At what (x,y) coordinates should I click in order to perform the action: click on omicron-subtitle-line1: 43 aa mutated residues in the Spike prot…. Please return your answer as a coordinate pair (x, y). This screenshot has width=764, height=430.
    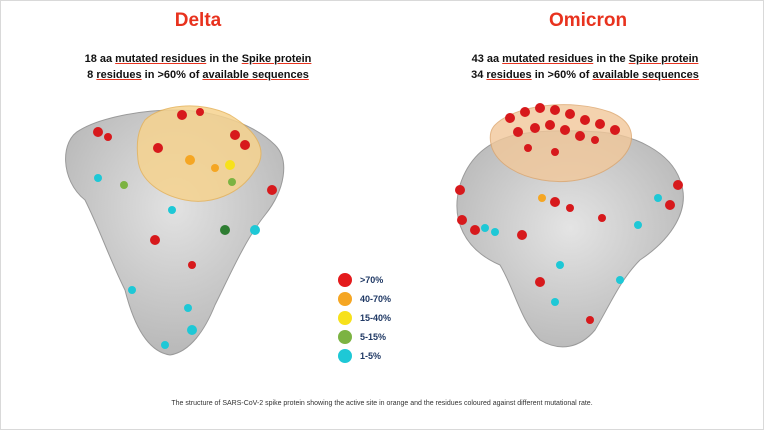
    Looking at the image, I should click on (585, 59).